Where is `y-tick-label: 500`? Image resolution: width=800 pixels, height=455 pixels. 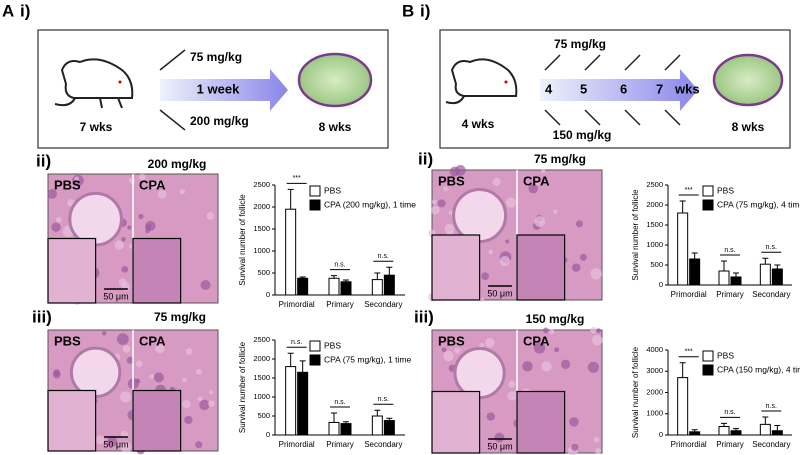
y-tick-label: 500 is located at coordinates (656, 264).